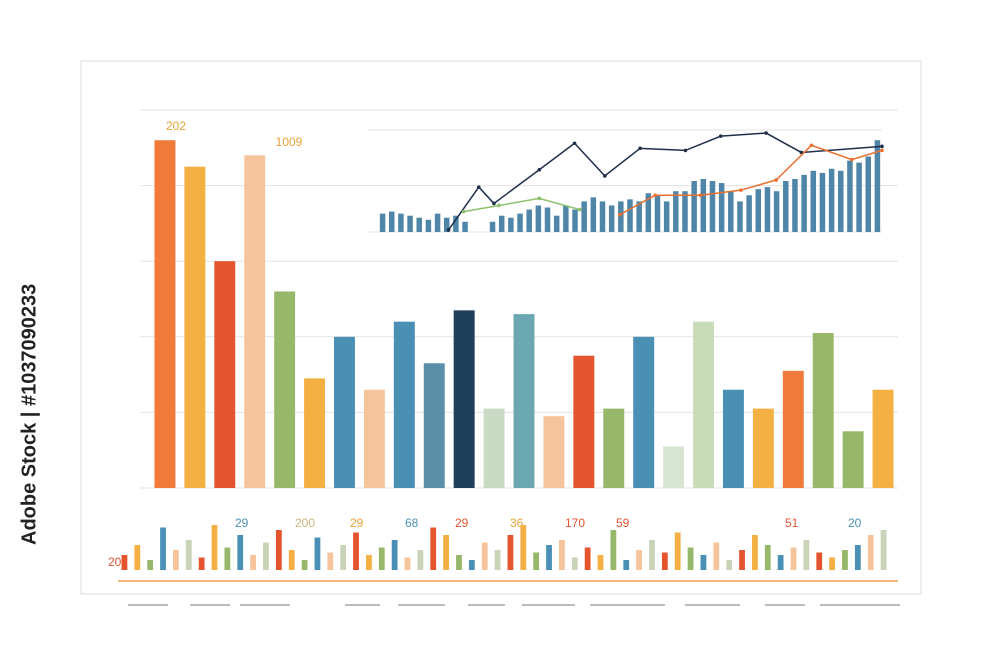  I want to click on annotation: 1009, so click(289, 142).